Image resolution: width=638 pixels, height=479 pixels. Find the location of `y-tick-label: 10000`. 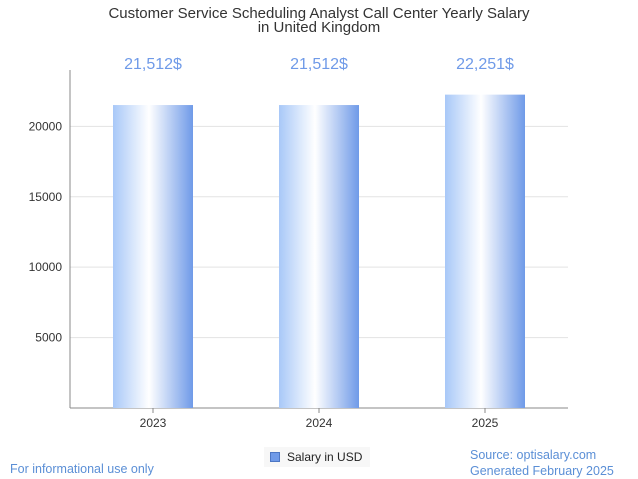

y-tick-label: 10000 is located at coordinates (46, 267).